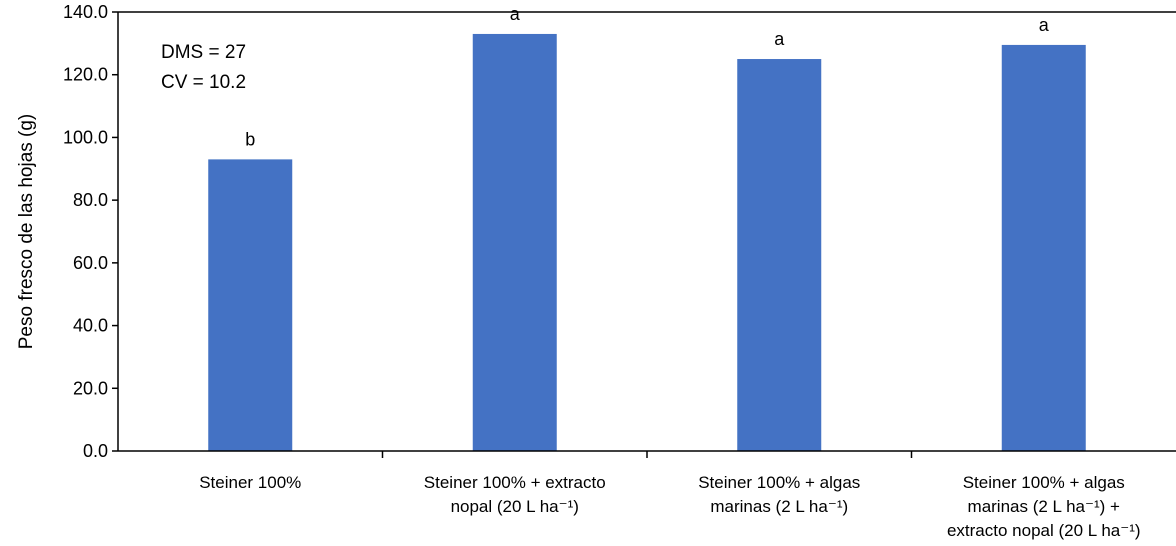 Image resolution: width=1176 pixels, height=546 pixels. I want to click on x-axis-ticks, so click(647, 454).